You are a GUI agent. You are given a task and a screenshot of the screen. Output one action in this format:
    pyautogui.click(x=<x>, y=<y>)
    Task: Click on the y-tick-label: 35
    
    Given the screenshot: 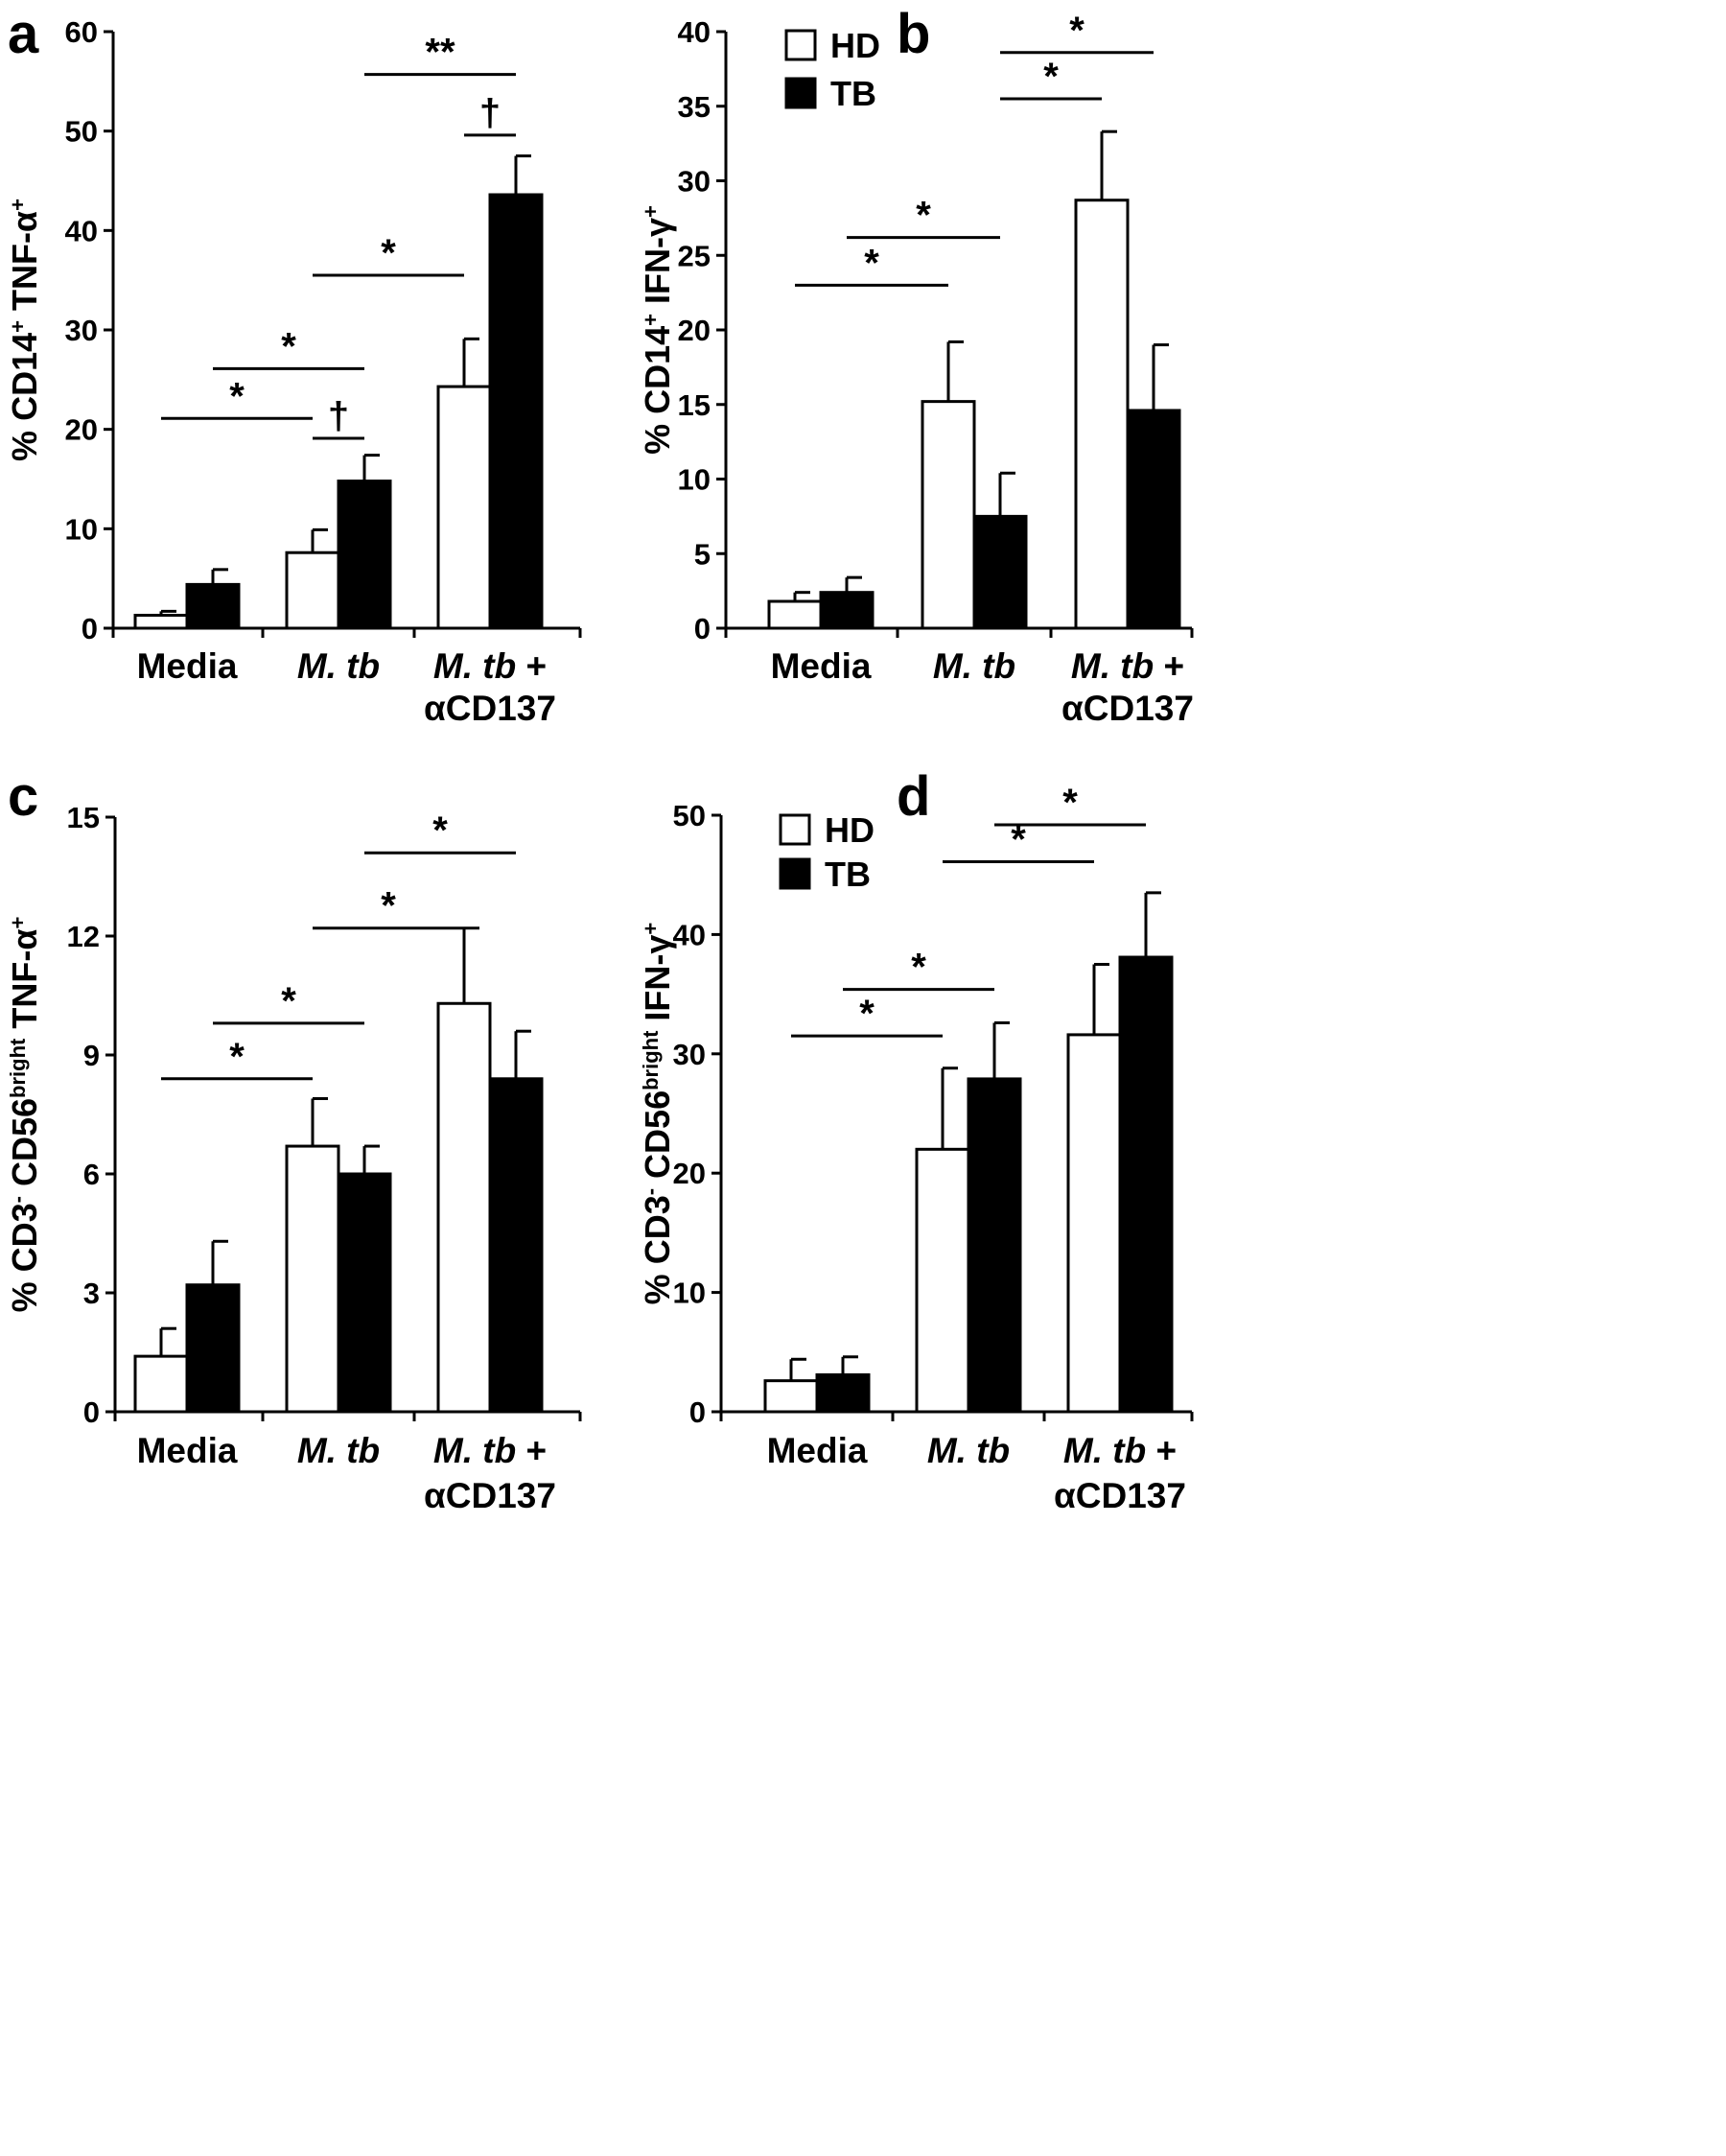 What is the action you would take?
    pyautogui.click(x=694, y=107)
    